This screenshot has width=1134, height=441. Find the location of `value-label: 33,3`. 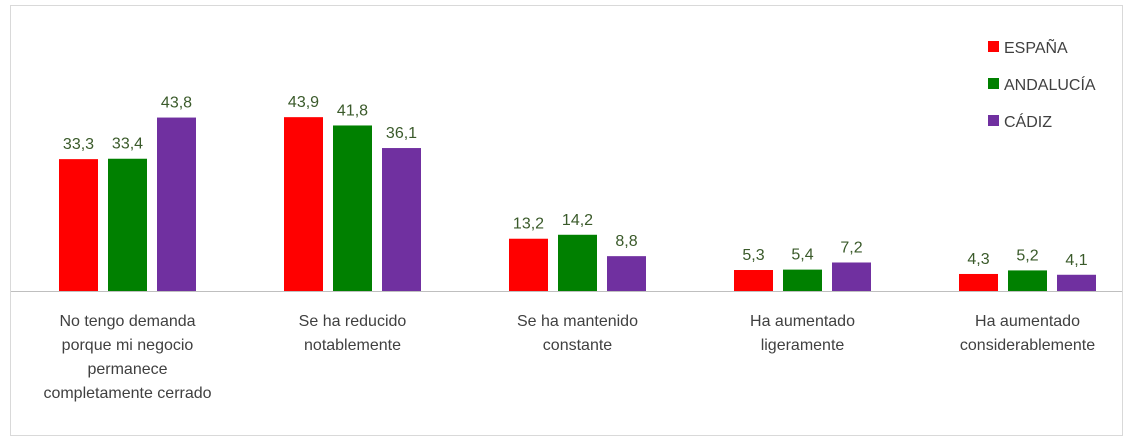

value-label: 33,3 is located at coordinates (78, 144).